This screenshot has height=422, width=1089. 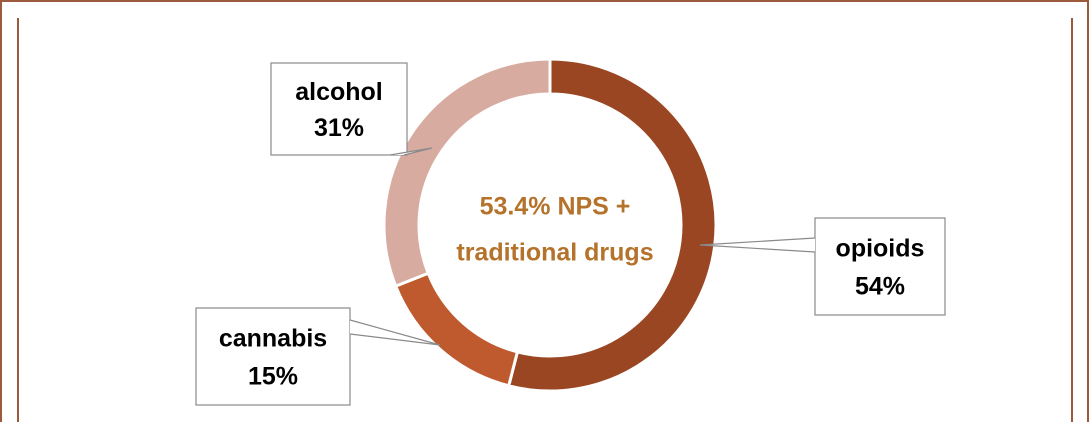 What do you see at coordinates (273, 376) in the screenshot?
I see `value-label: 15%` at bounding box center [273, 376].